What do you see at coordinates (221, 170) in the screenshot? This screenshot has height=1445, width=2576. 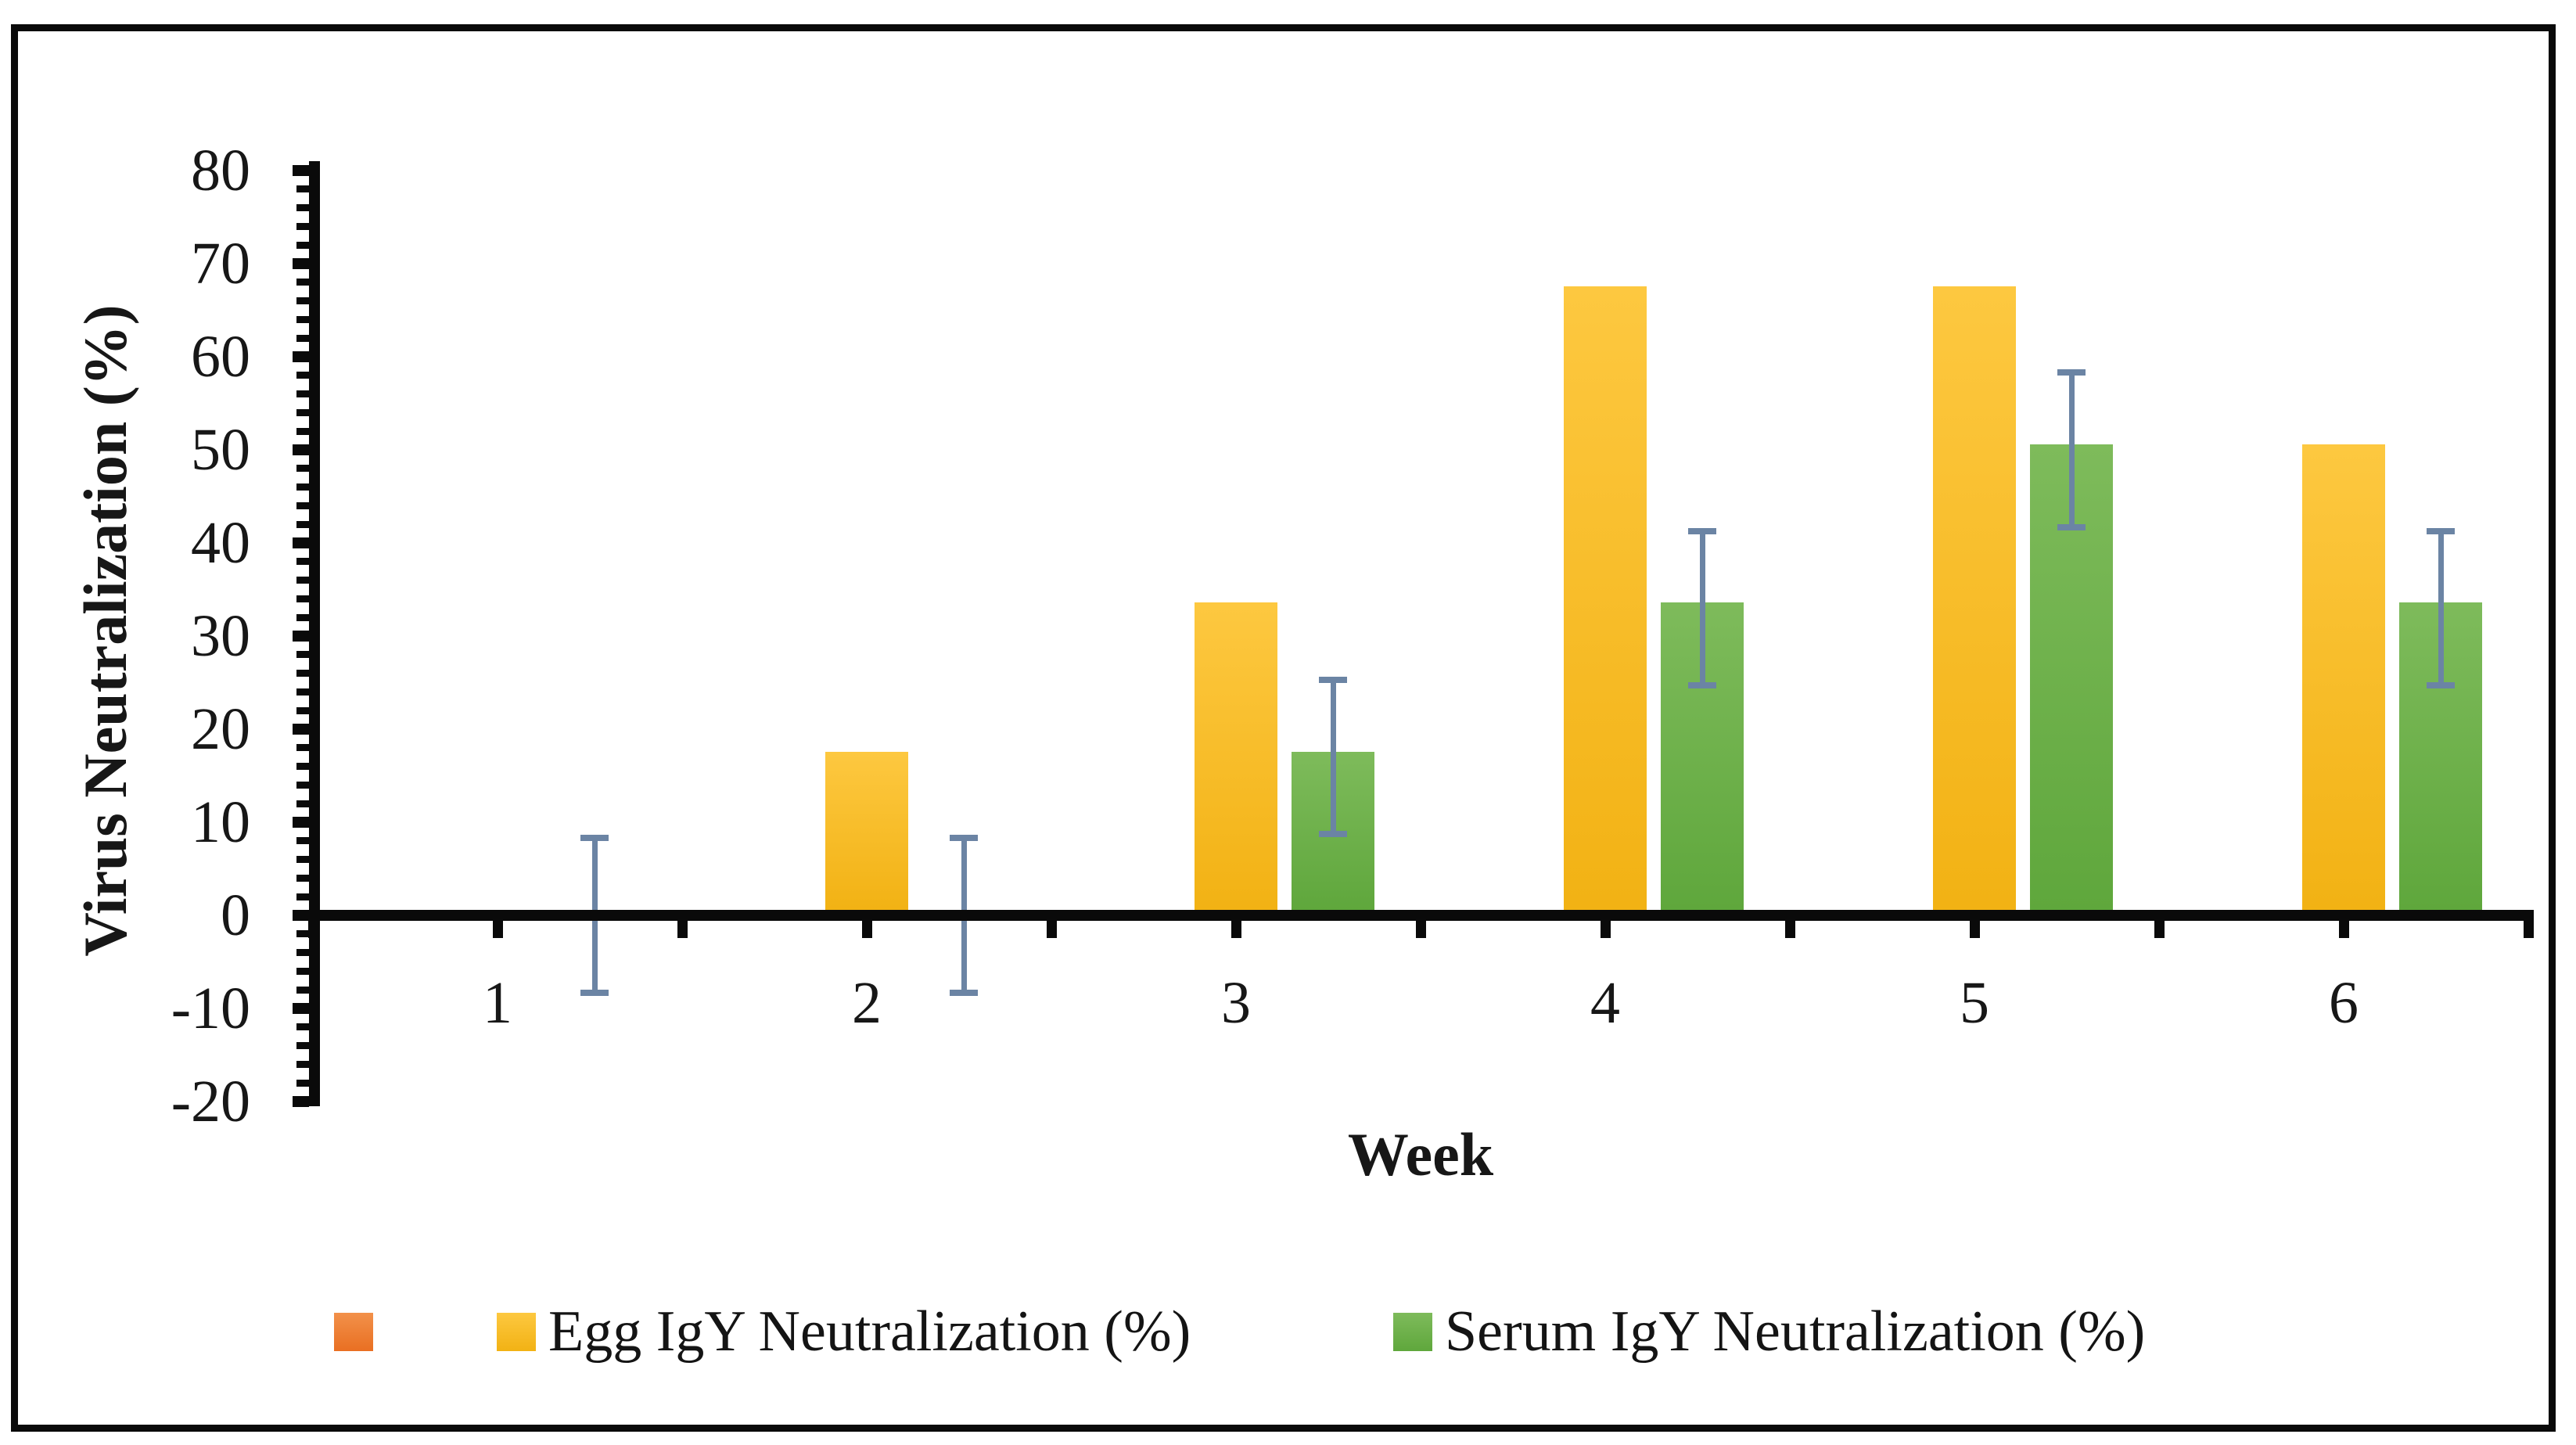 I see `y-tick-label-80: 80` at bounding box center [221, 170].